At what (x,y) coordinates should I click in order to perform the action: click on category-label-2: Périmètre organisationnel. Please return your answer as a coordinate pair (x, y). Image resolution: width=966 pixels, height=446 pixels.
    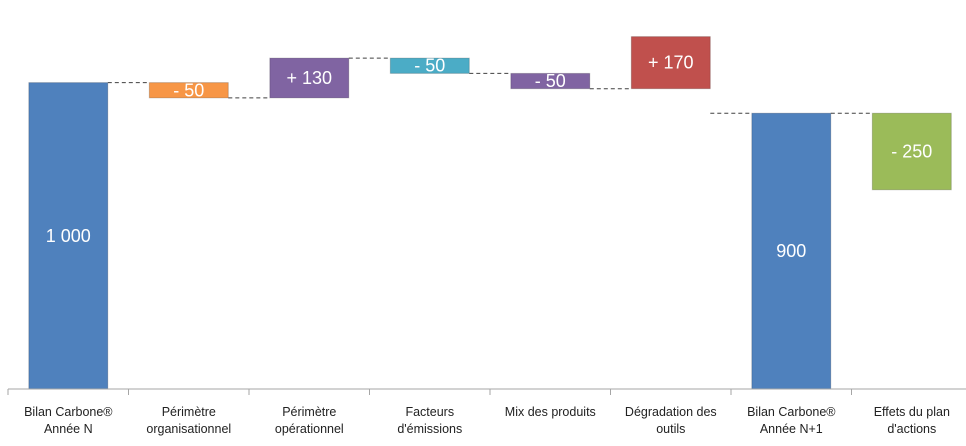
    Looking at the image, I should click on (188, 420).